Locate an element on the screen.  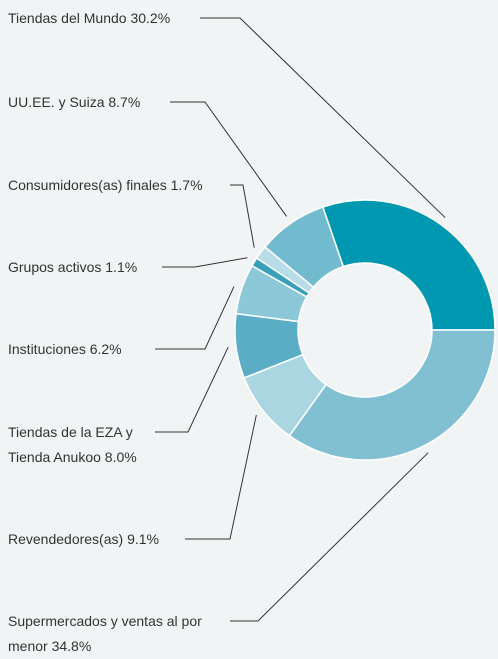
value-label: 6.2% is located at coordinates (105, 348).